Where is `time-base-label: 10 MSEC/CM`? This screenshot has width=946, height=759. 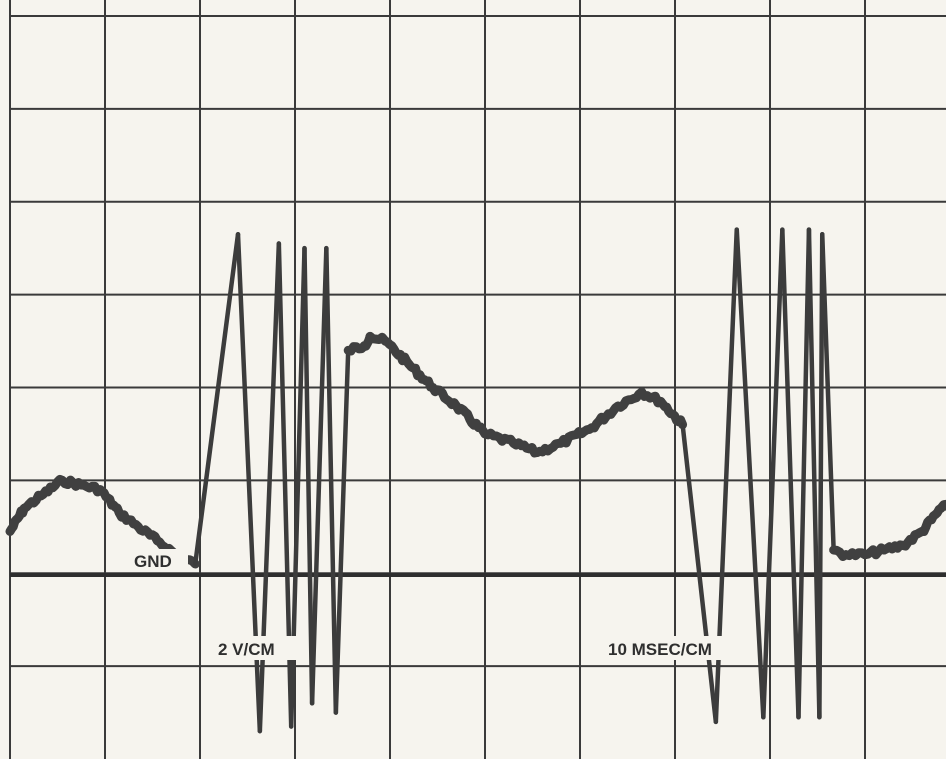
time-base-label: 10 MSEC/CM is located at coordinates (660, 649).